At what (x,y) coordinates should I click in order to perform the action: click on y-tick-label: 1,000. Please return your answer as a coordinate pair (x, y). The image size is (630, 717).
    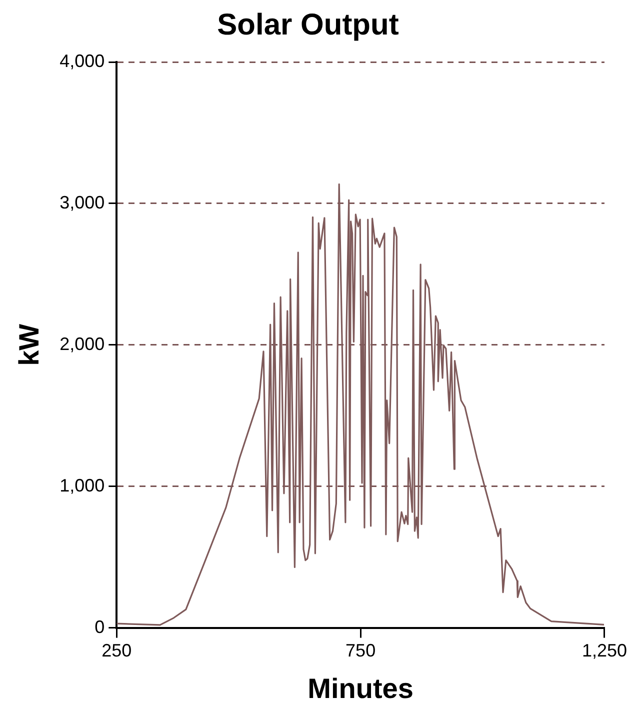
    Looking at the image, I should click on (82, 485).